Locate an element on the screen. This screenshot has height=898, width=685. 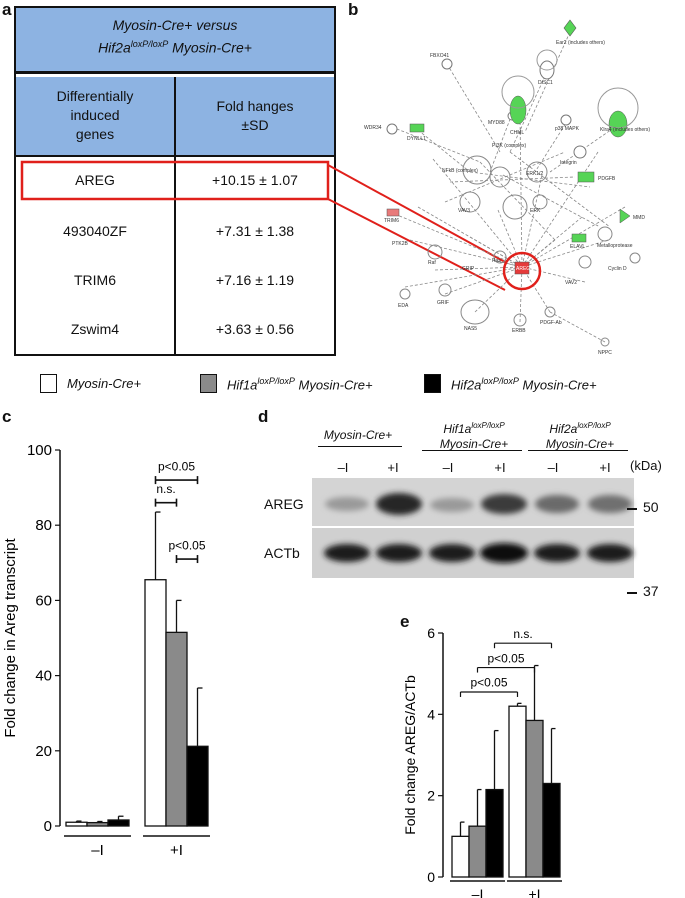
network-label: ERBB is located at coordinates (519, 331).